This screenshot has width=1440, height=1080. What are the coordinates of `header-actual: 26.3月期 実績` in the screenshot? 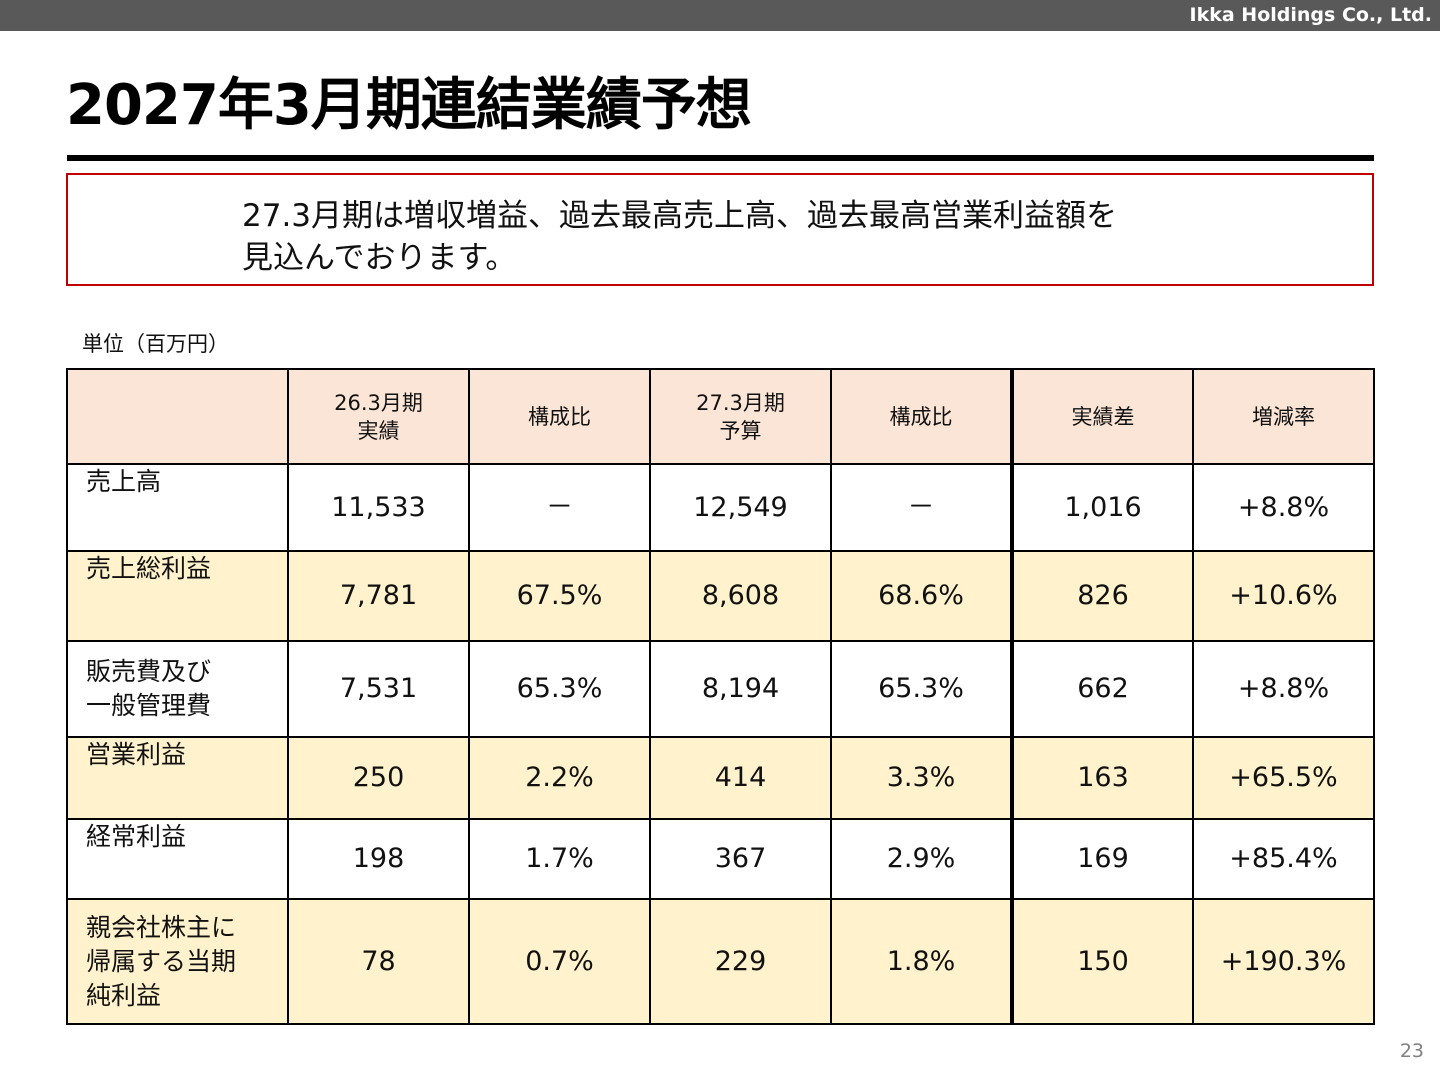 It's located at (378, 416).